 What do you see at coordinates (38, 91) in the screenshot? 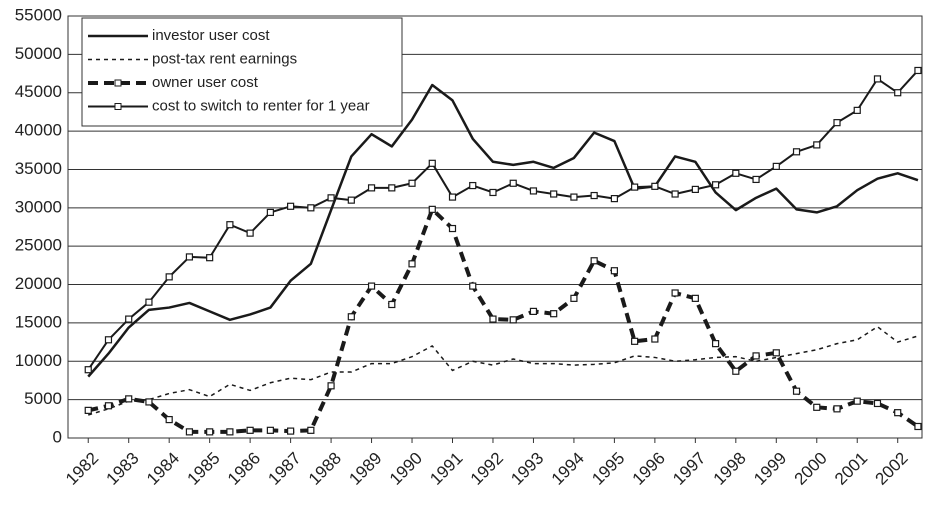
I see `y-tick-label: 45000` at bounding box center [38, 91].